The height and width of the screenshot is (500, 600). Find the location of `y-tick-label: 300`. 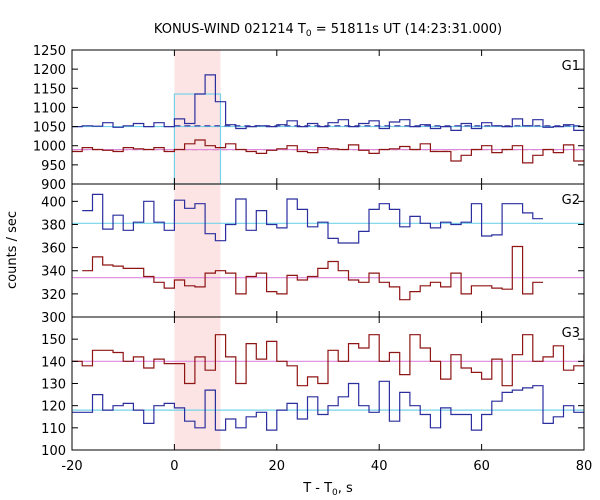

y-tick-label: 300 is located at coordinates (53, 318).